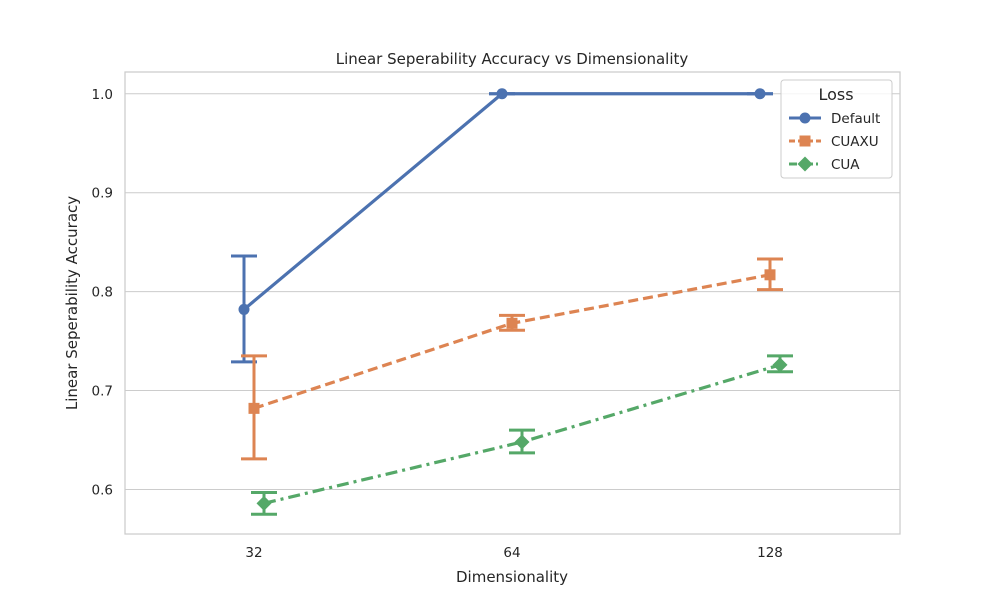  What do you see at coordinates (102, 95) in the screenshot?
I see `y-tick-label: 1.0` at bounding box center [102, 95].